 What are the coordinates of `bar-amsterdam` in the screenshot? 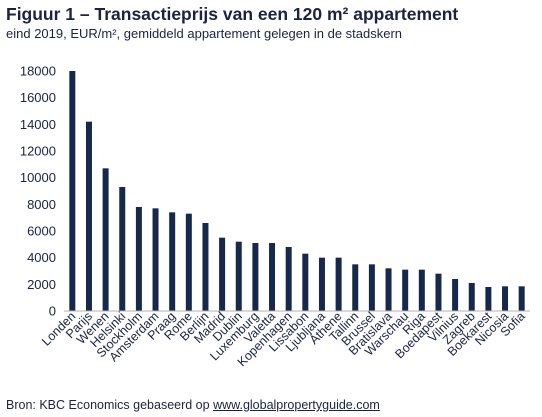 It's located at (155, 259).